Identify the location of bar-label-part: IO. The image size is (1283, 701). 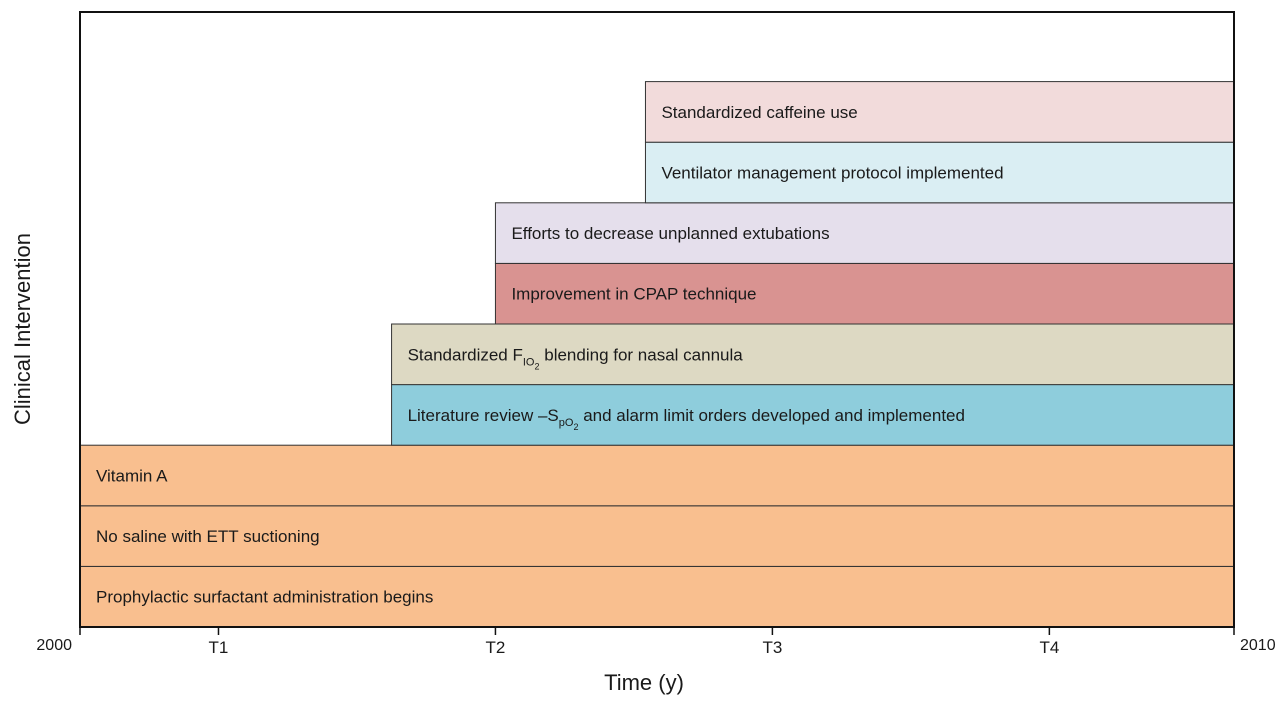
(529, 362).